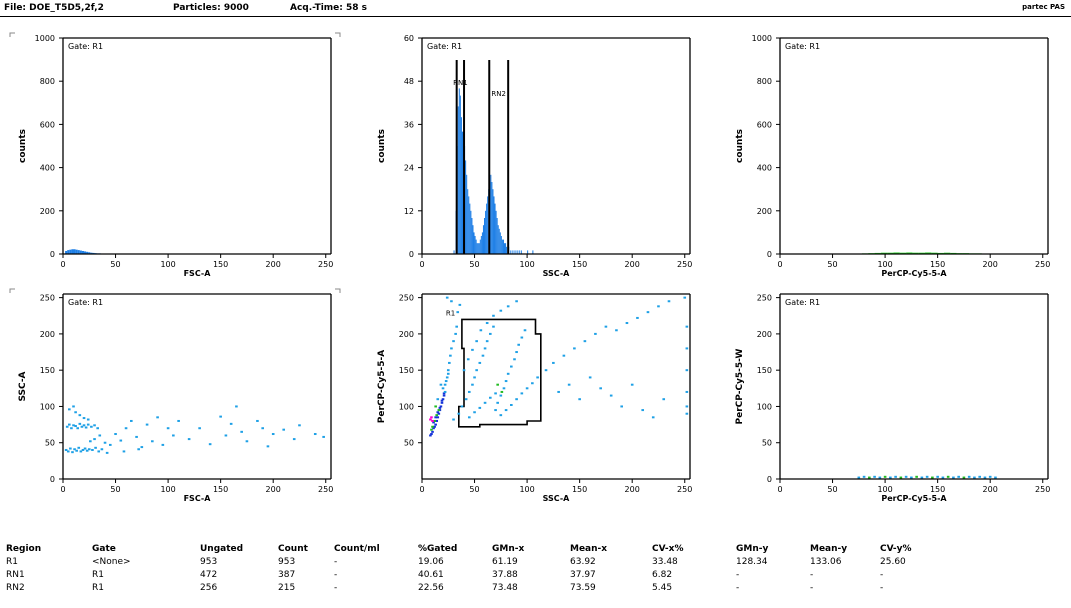 The width and height of the screenshot is (1071, 608). I want to click on x-tick-label: 250, so click(325, 264).